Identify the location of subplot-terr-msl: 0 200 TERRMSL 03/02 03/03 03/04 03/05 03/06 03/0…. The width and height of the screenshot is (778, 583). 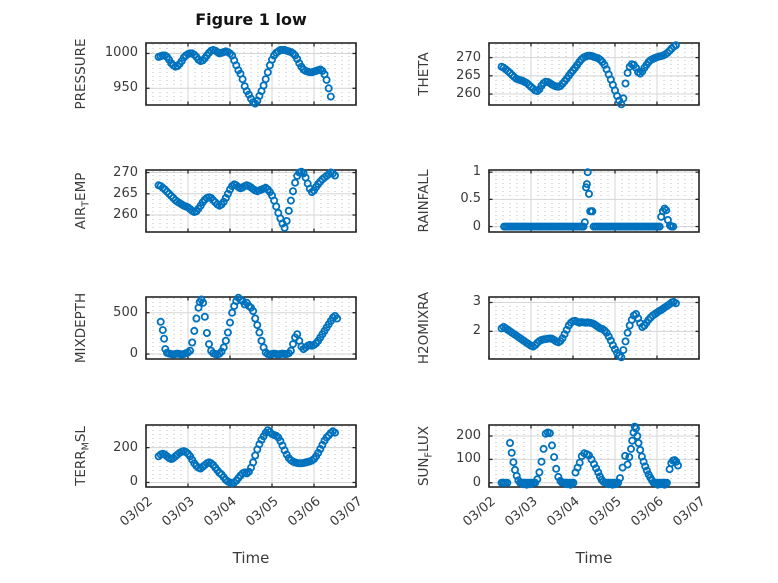
(219, 495).